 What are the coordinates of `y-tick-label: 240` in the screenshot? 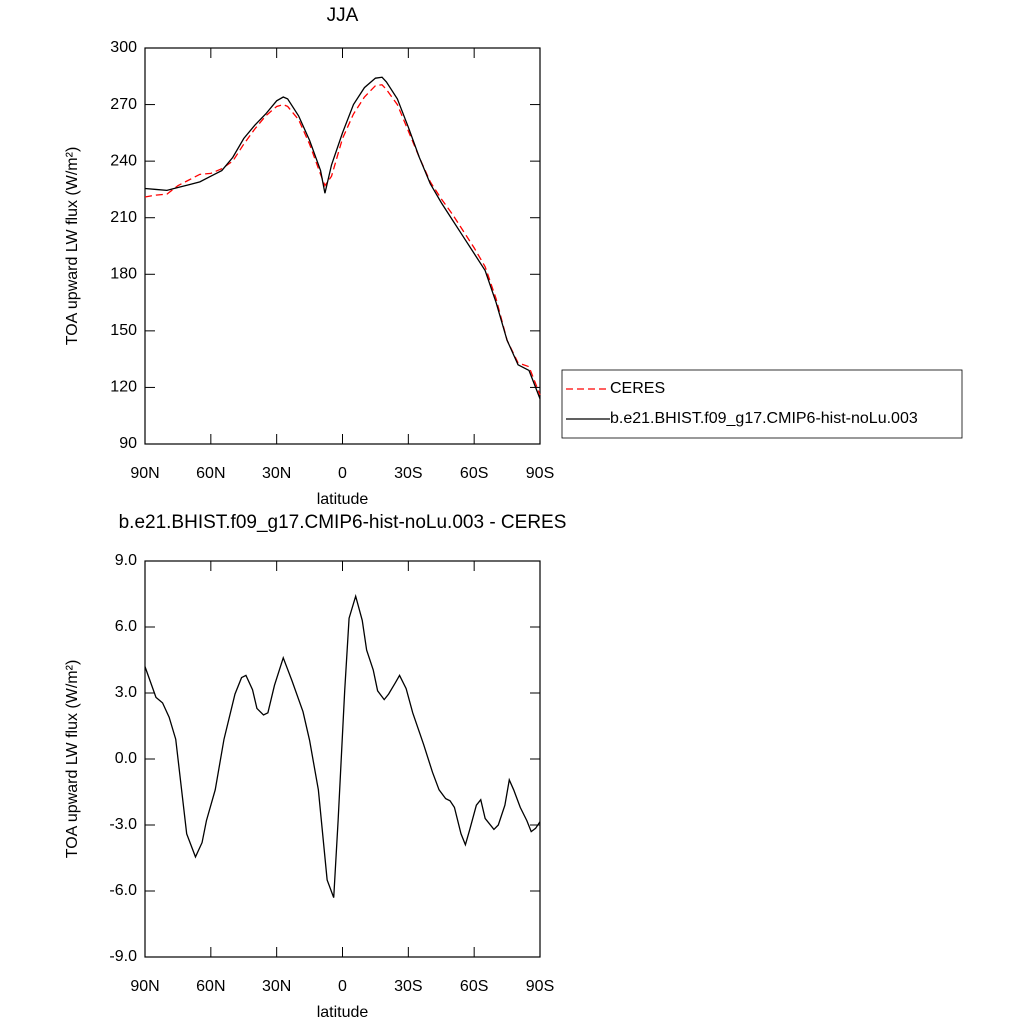 It's located at (123, 160).